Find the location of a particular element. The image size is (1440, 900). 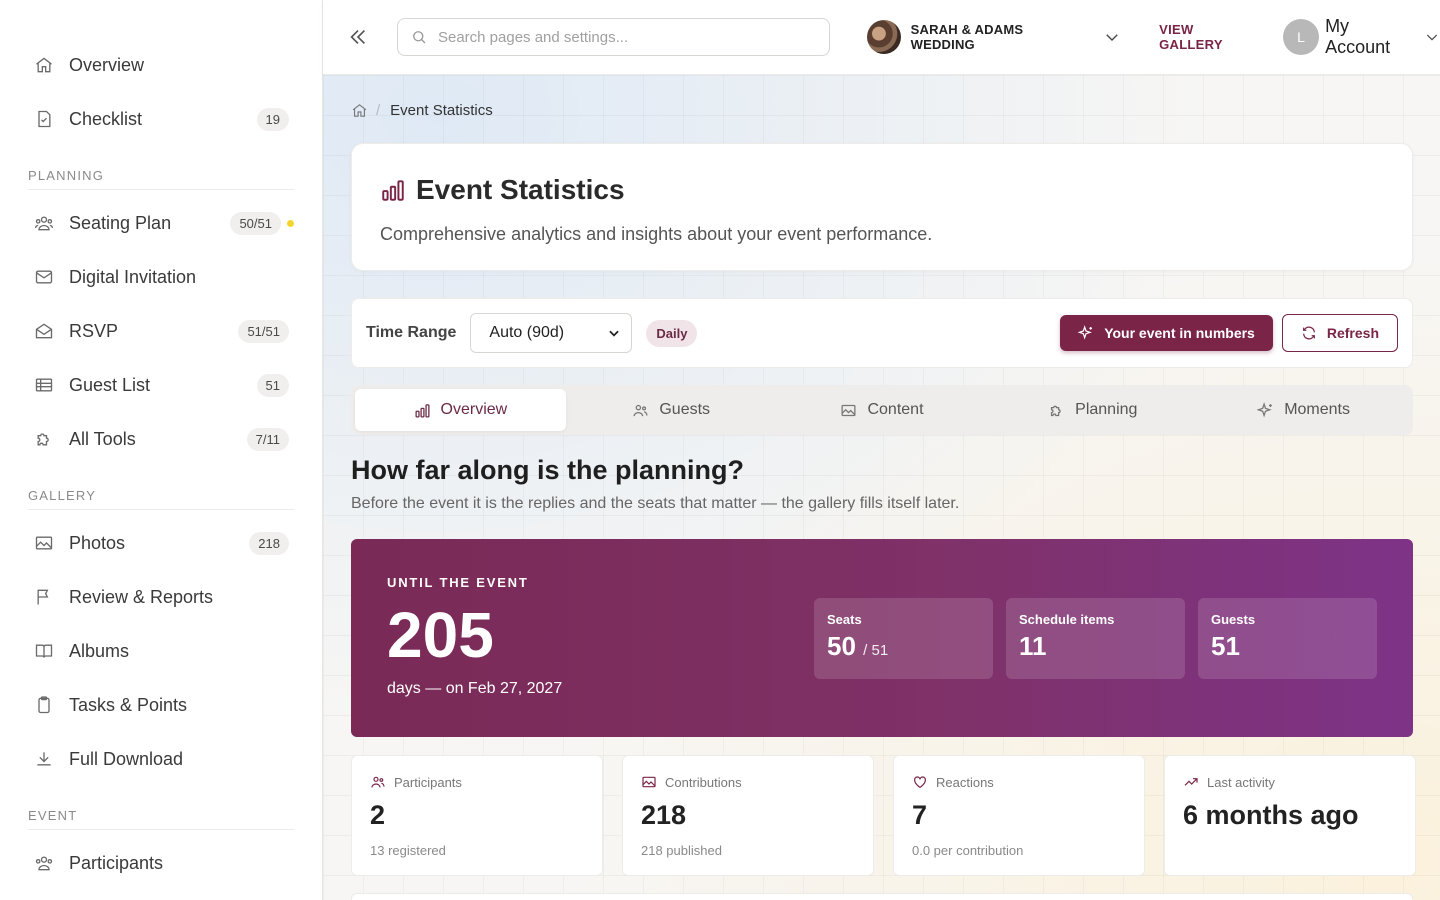

stat-schedule-items: Schedule items 11 is located at coordinates (1095, 638).